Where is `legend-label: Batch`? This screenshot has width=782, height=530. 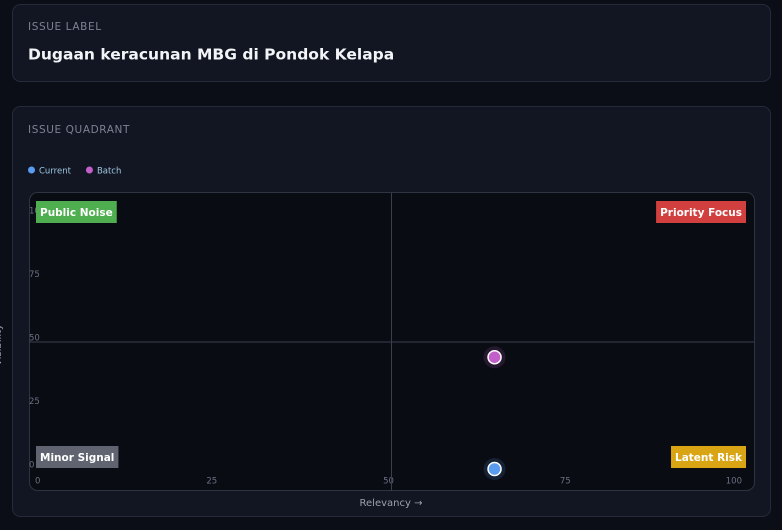 legend-label: Batch is located at coordinates (109, 172).